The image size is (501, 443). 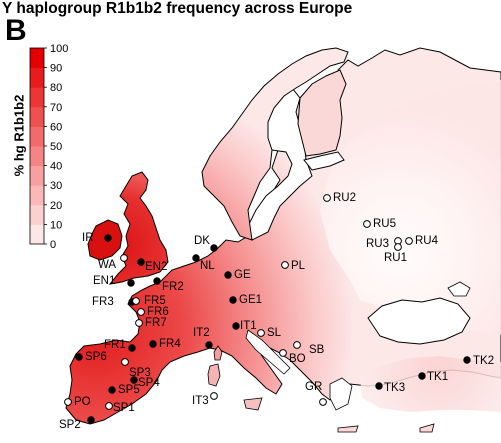 I want to click on sample-label-bo: BO, so click(x=297, y=359).